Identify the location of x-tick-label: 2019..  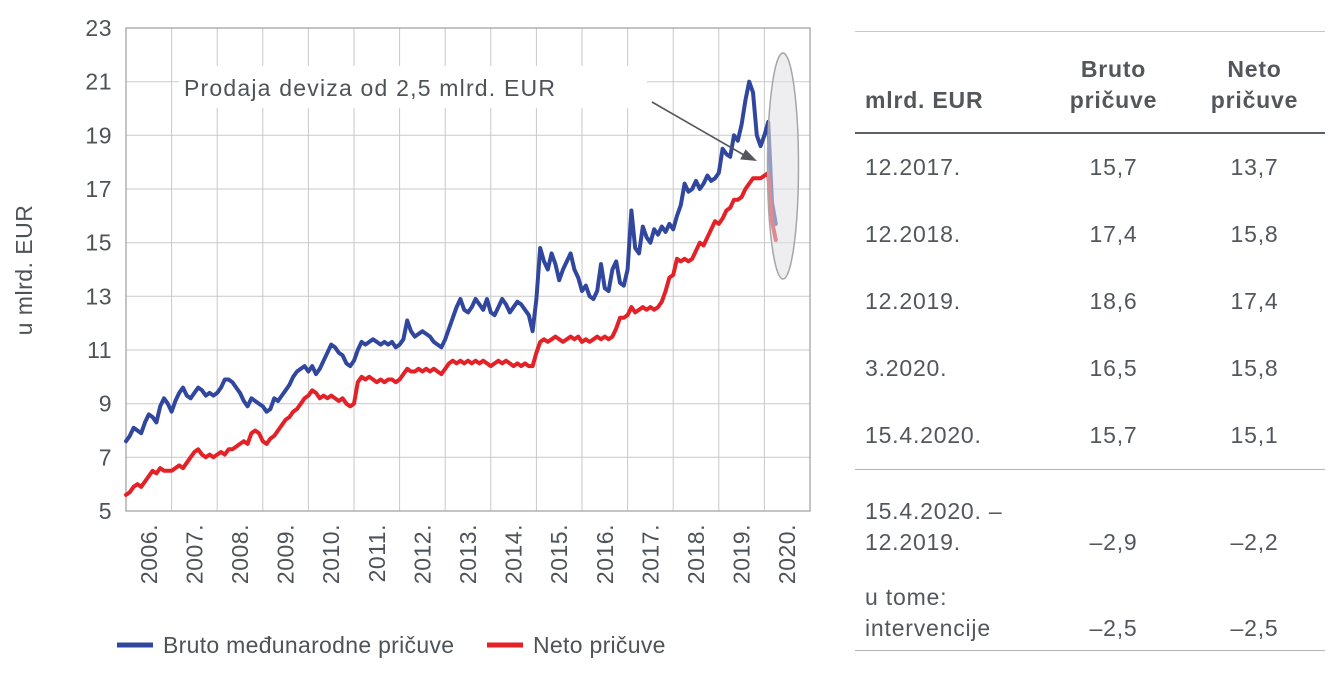
(742, 554).